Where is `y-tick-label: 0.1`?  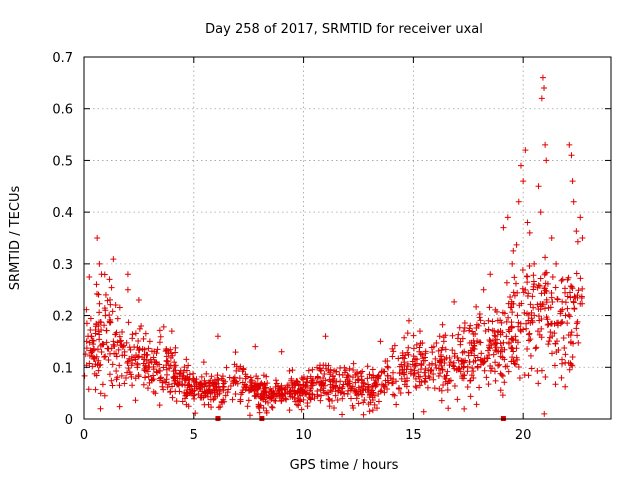
y-tick-label: 0.1 is located at coordinates (62, 368).